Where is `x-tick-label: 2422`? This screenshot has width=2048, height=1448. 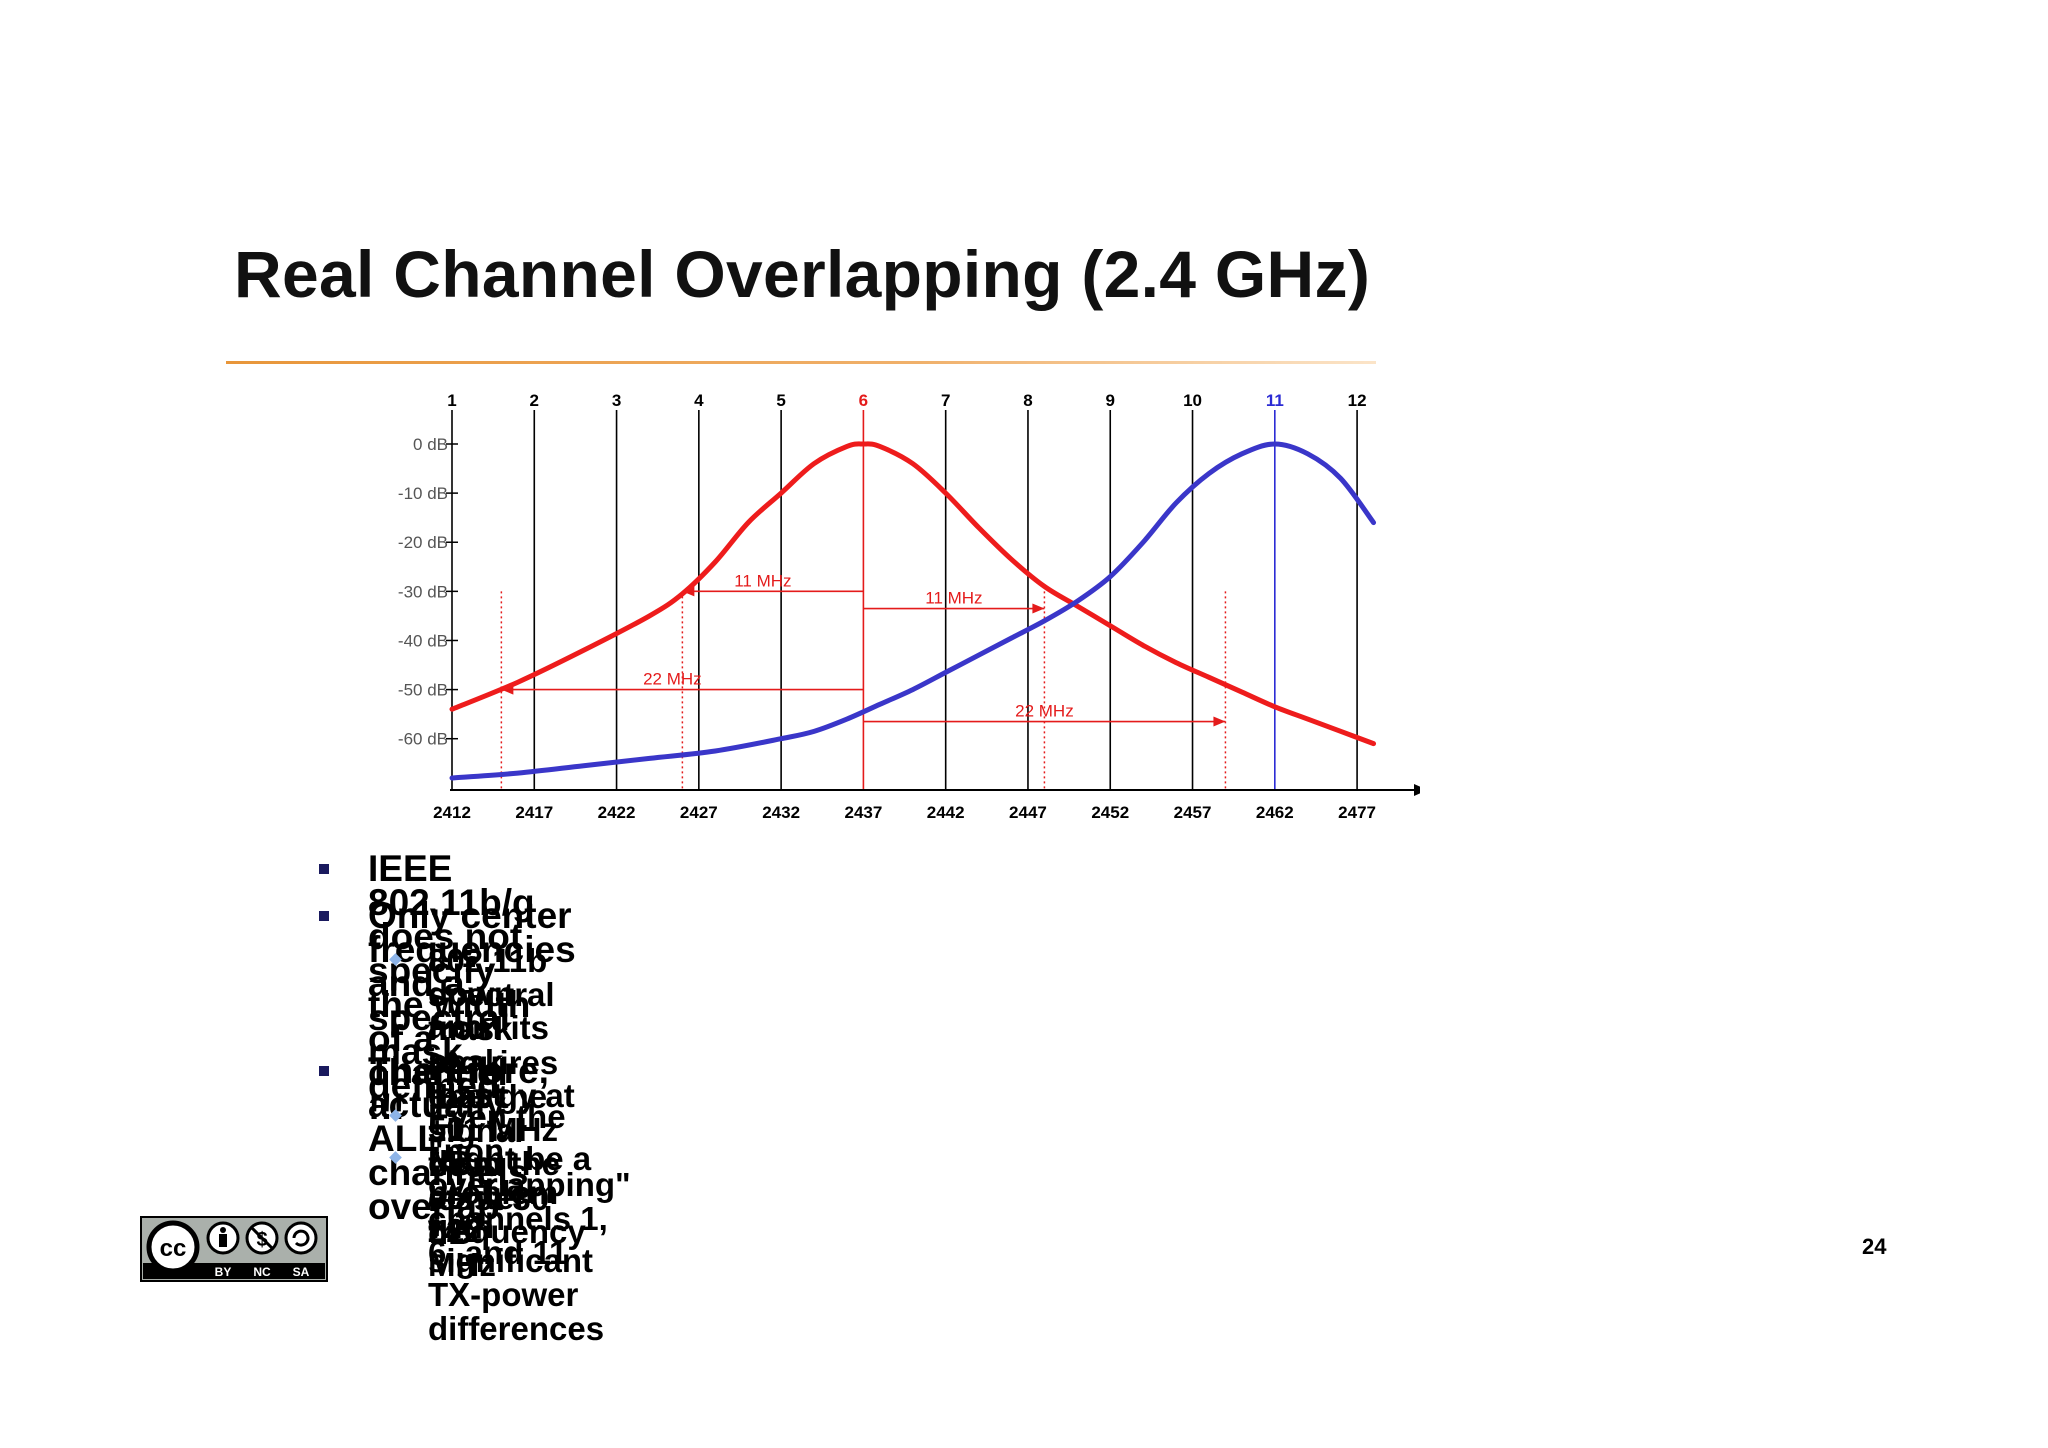 x-tick-label: 2422 is located at coordinates (617, 812).